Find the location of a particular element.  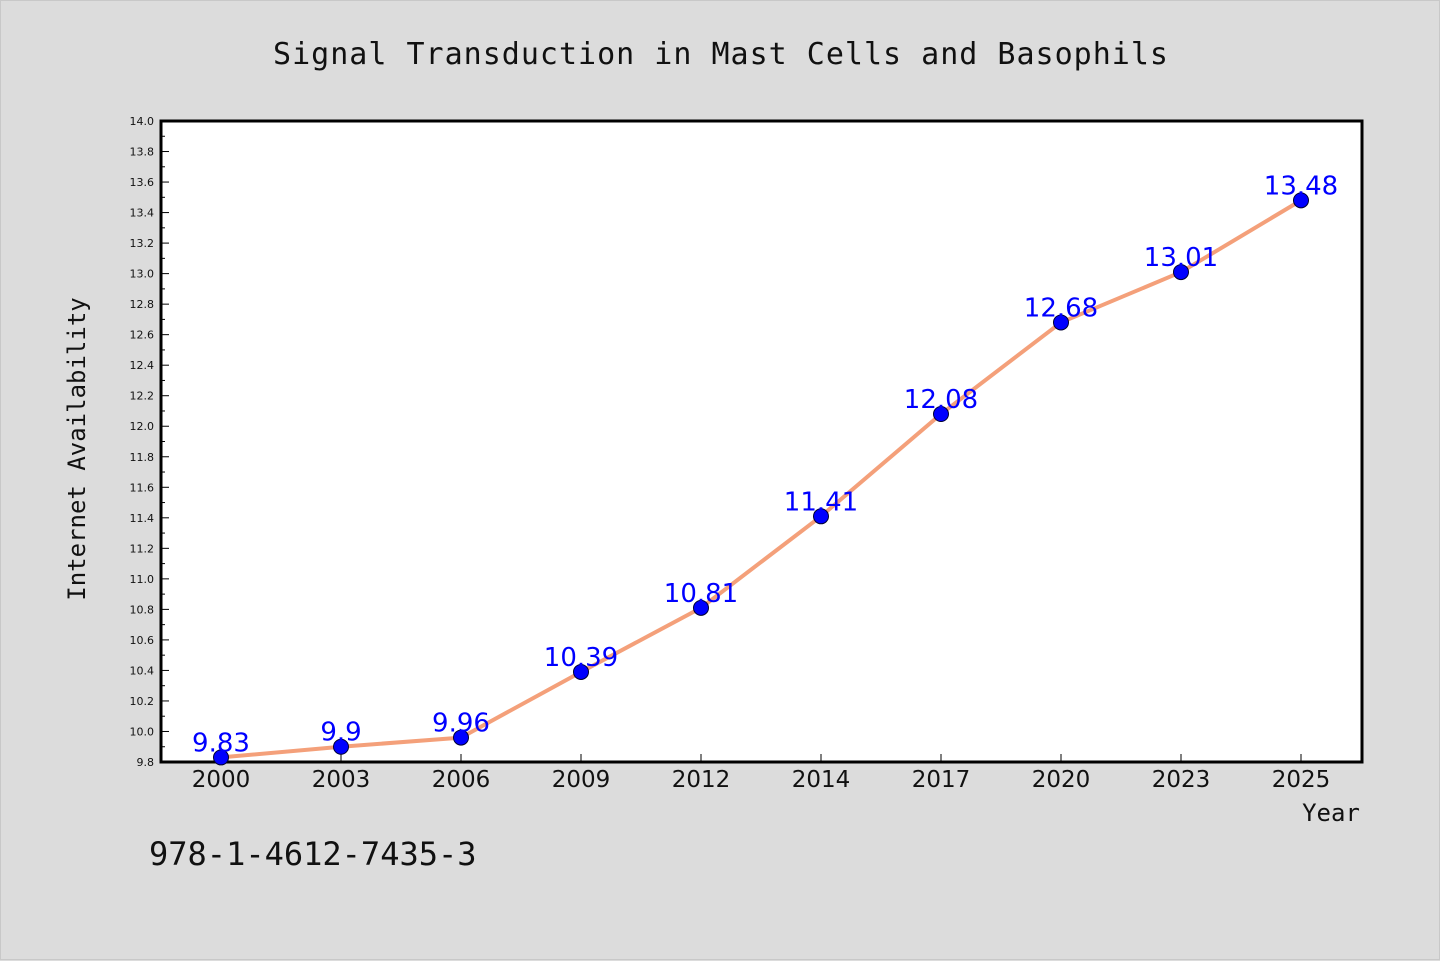

data-label: 11.41 is located at coordinates (821, 502).